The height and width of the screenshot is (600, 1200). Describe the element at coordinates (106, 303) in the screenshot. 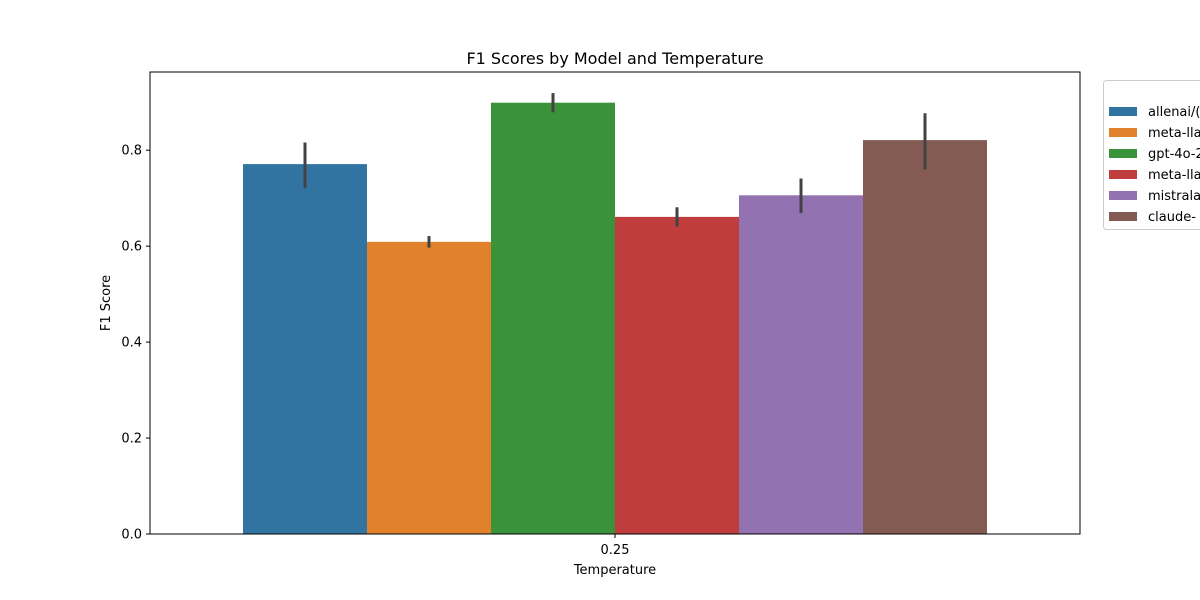

I see `y-axis-label: F1 Score` at that location.